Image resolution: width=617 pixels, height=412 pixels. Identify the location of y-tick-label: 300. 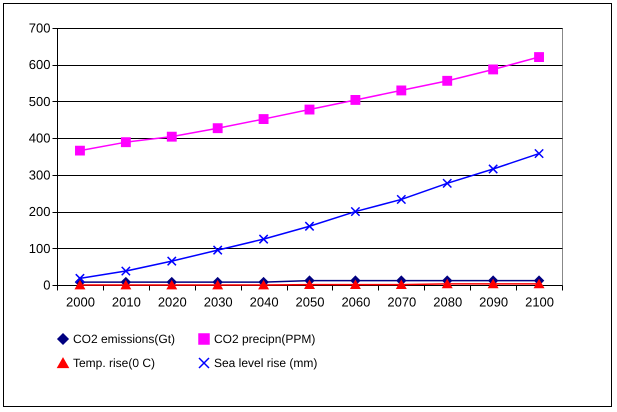
(39, 174).